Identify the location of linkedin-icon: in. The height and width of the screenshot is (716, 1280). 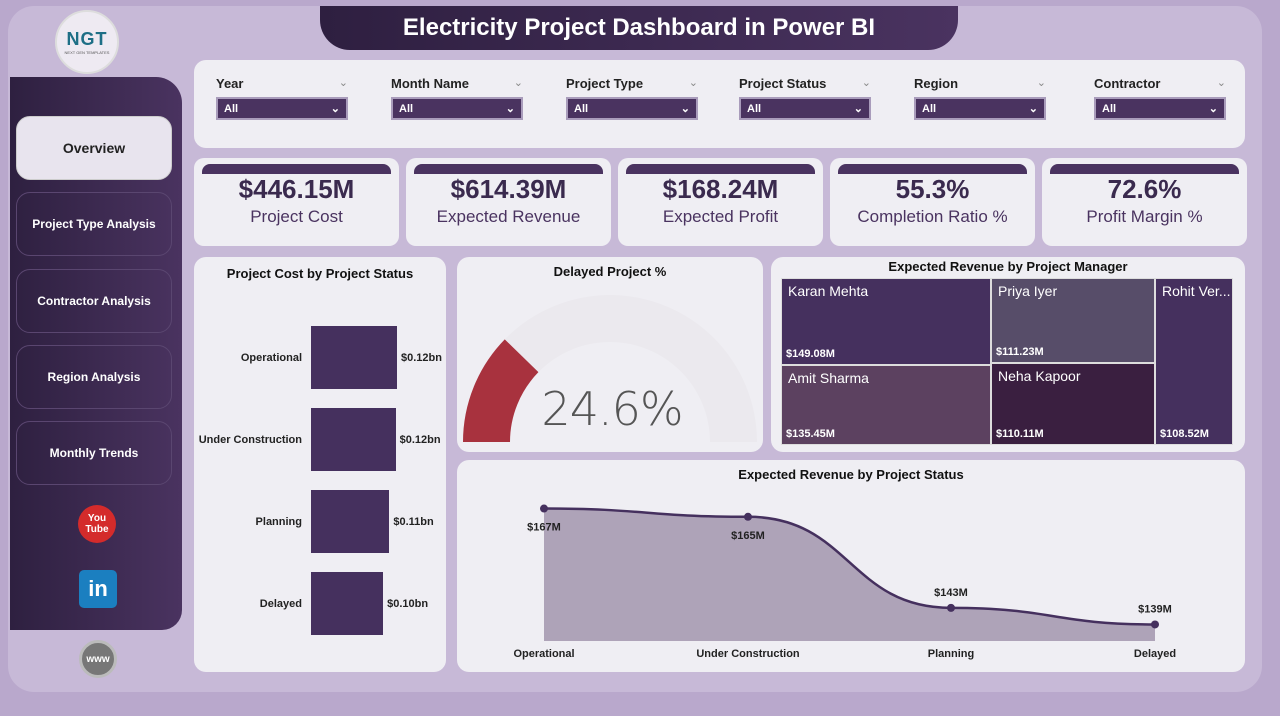
(98, 589).